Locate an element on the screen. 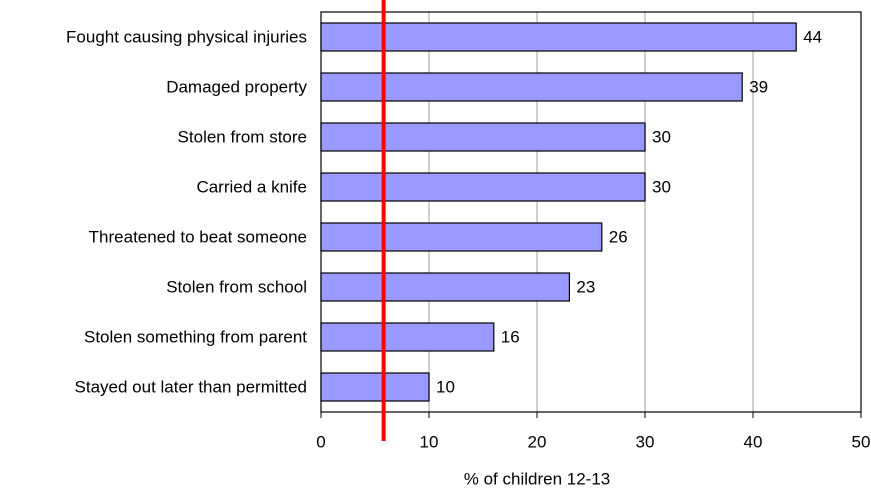  value-label: 26 is located at coordinates (618, 236).